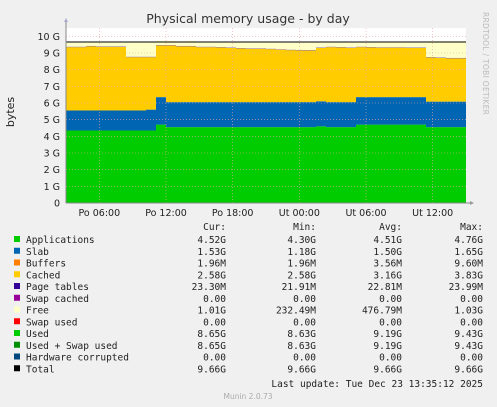  What do you see at coordinates (299, 213) in the screenshot?
I see `x-tick-label: Ut 00:00` at bounding box center [299, 213].